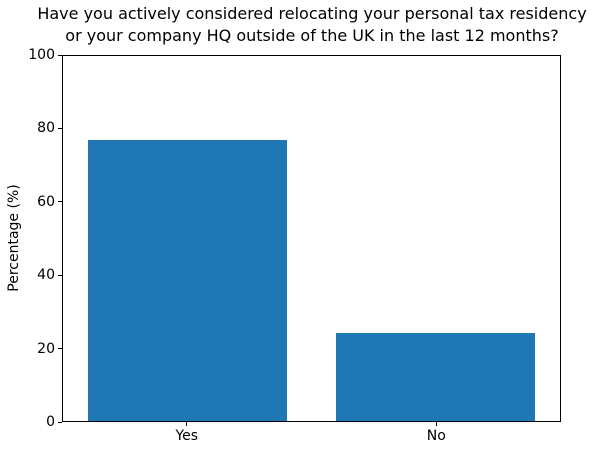  What do you see at coordinates (436, 377) in the screenshot?
I see `bar-no` at bounding box center [436, 377].